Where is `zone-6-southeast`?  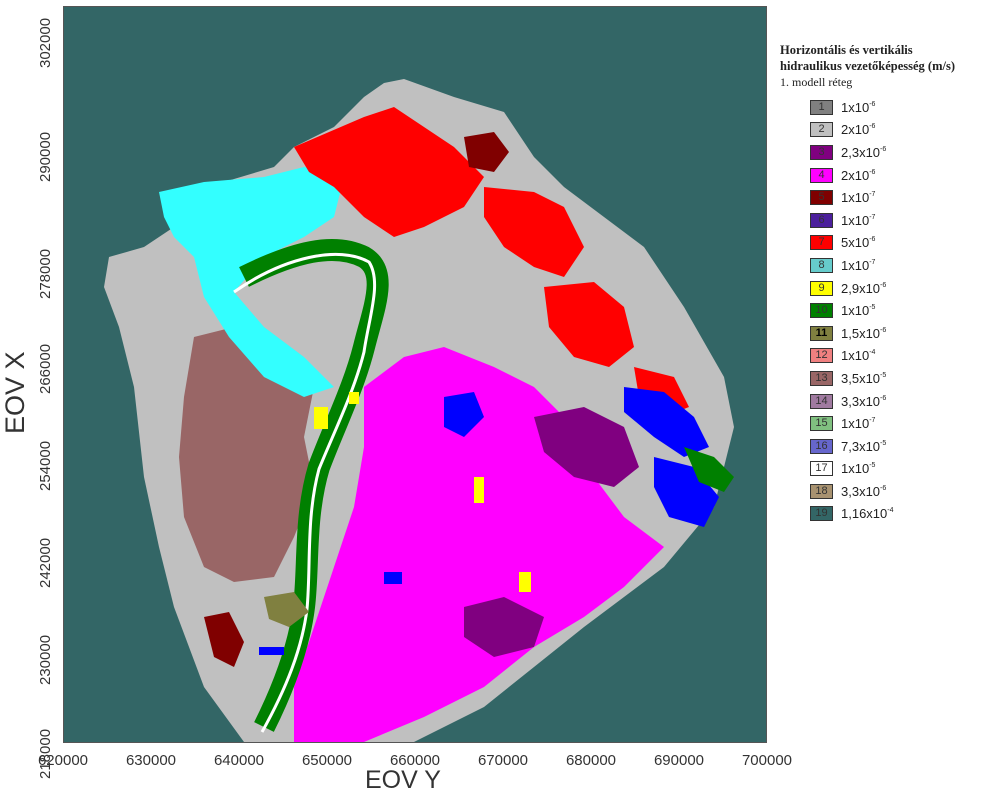
zone-6-southeast is located at coordinates (686, 492).